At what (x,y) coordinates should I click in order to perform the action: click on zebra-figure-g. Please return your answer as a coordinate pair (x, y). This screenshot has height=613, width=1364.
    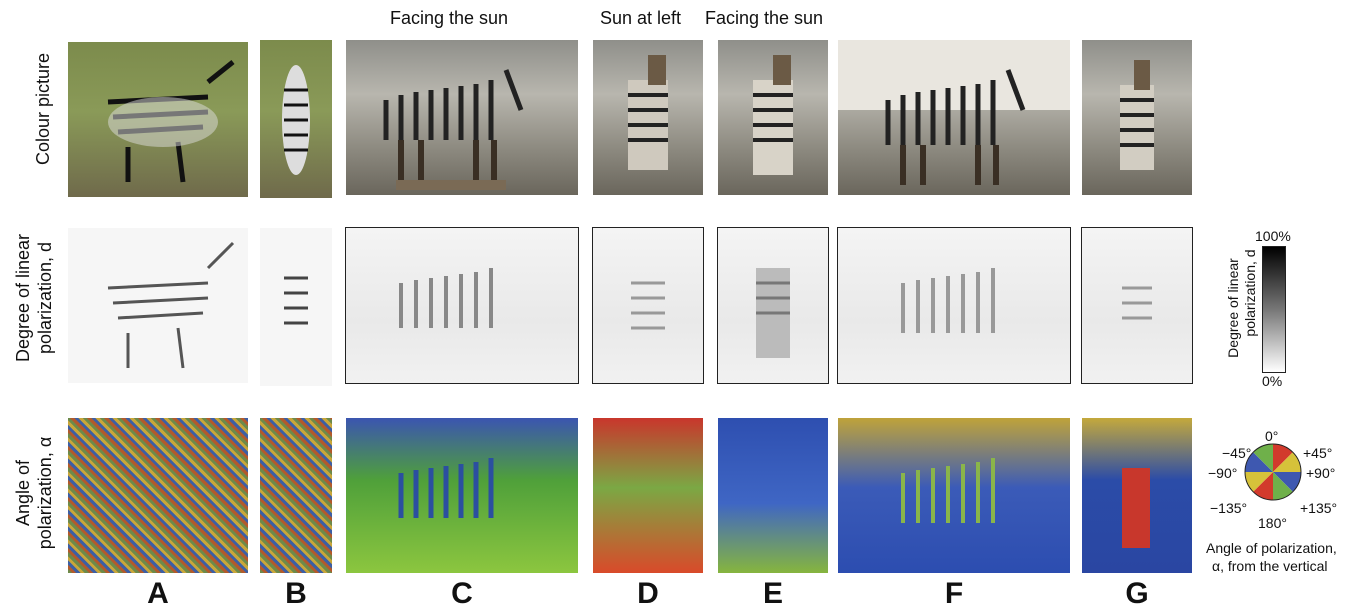
    Looking at the image, I should click on (1137, 115).